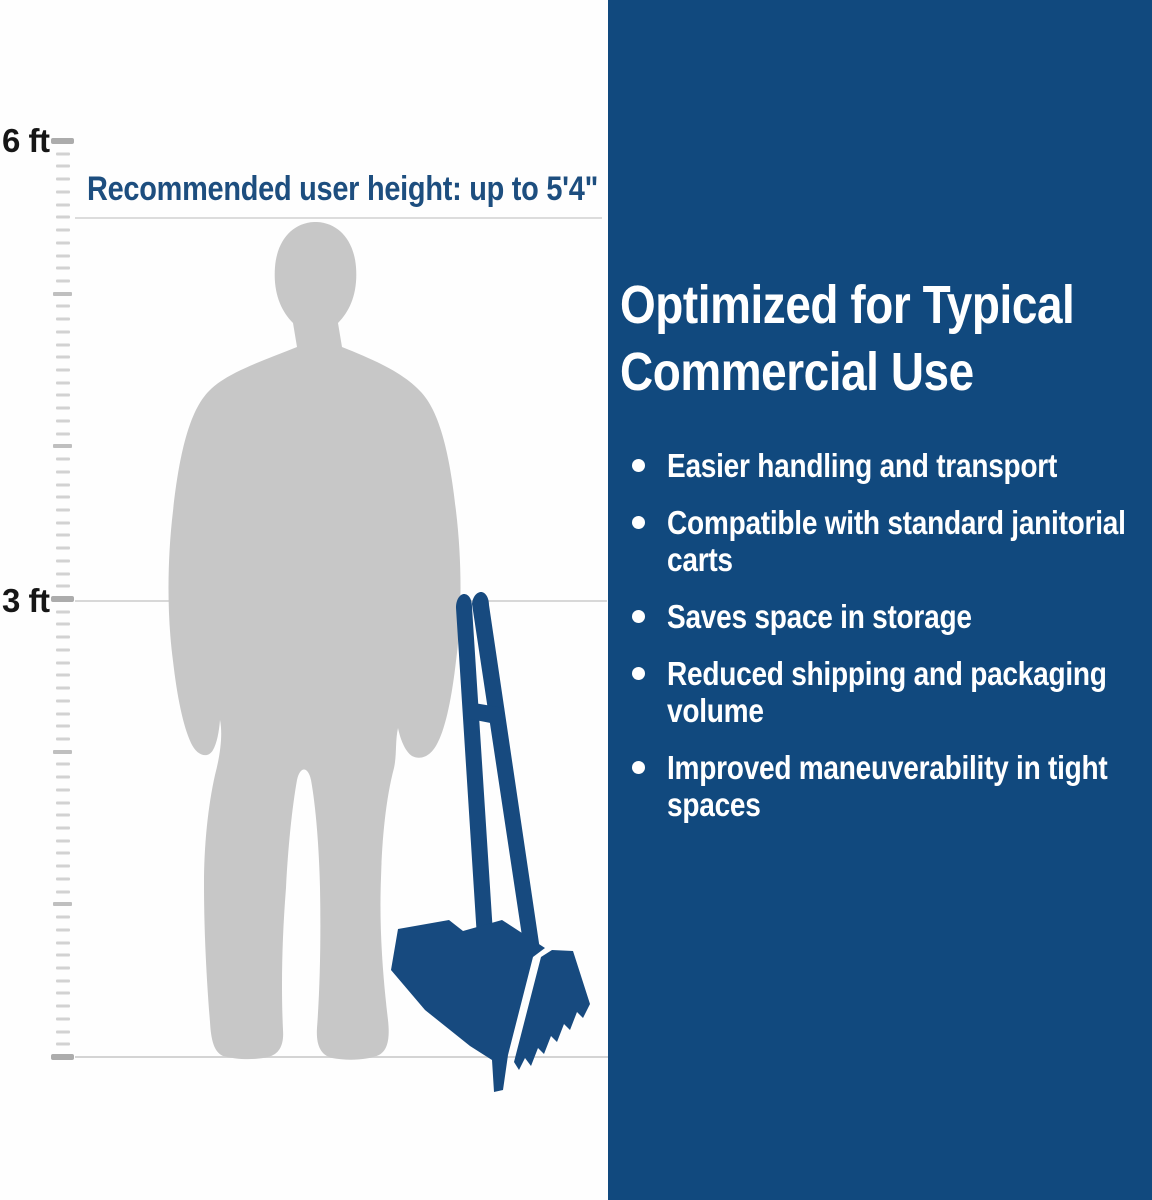  I want to click on ruler-label-6ft: 6 ft, so click(26, 140).